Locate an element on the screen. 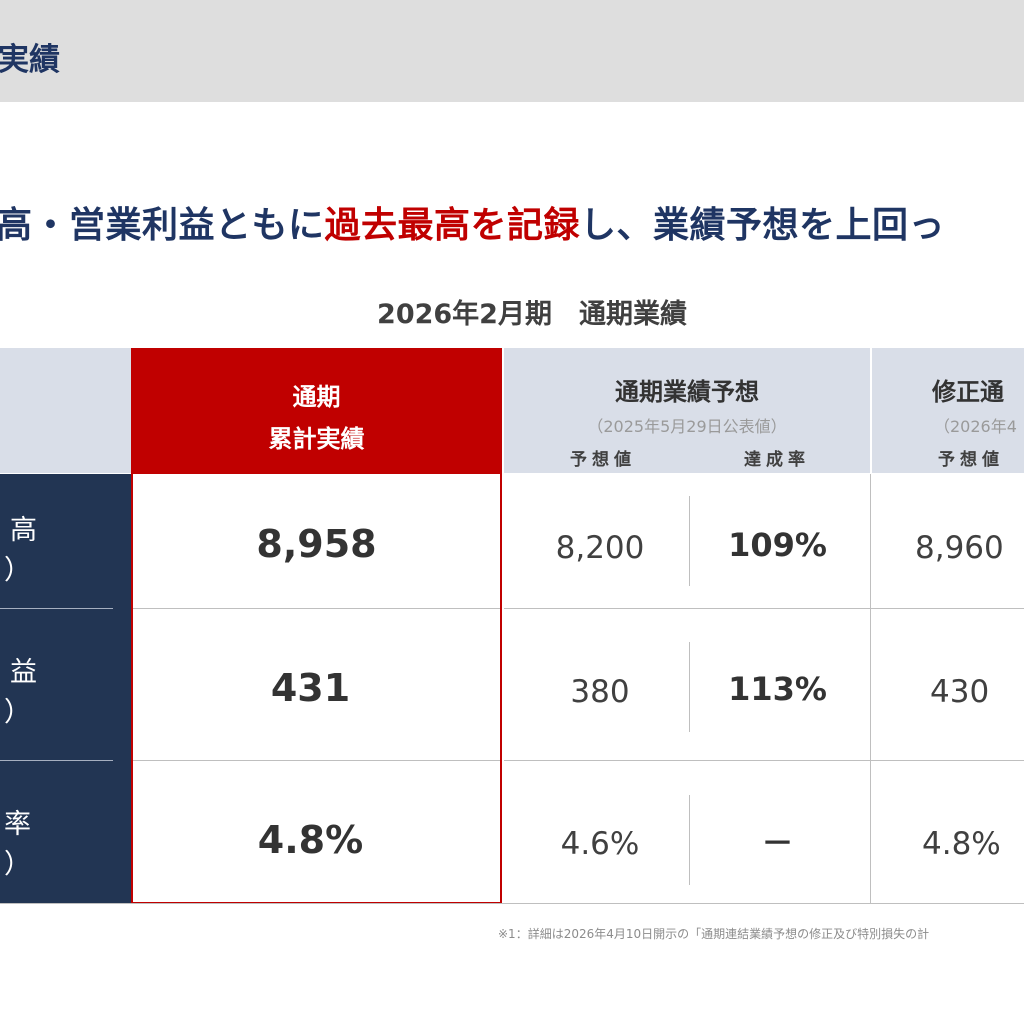 The width and height of the screenshot is (1024, 1024). revised-value-sales: 8,960 is located at coordinates (959, 548).